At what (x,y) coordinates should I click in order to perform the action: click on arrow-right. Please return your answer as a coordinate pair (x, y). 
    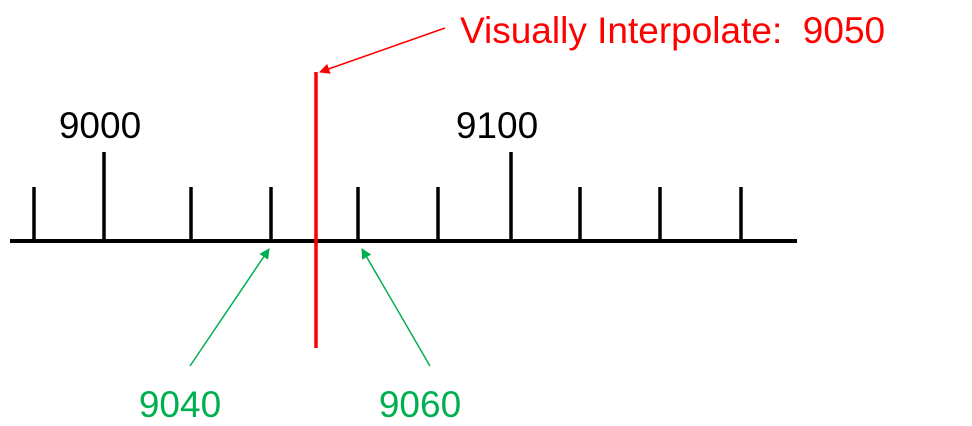
    Looking at the image, I should click on (396, 307).